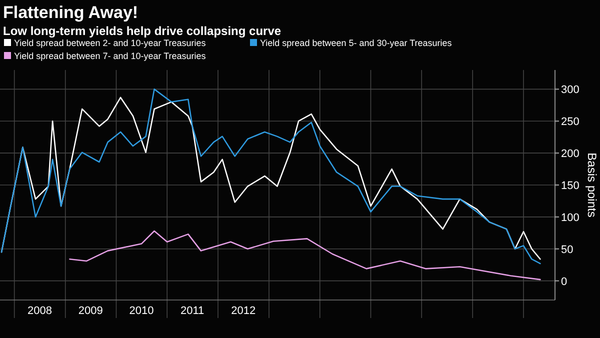 This screenshot has height=338, width=600. Describe the element at coordinates (305, 255) in the screenshot. I see `line-series` at that location.